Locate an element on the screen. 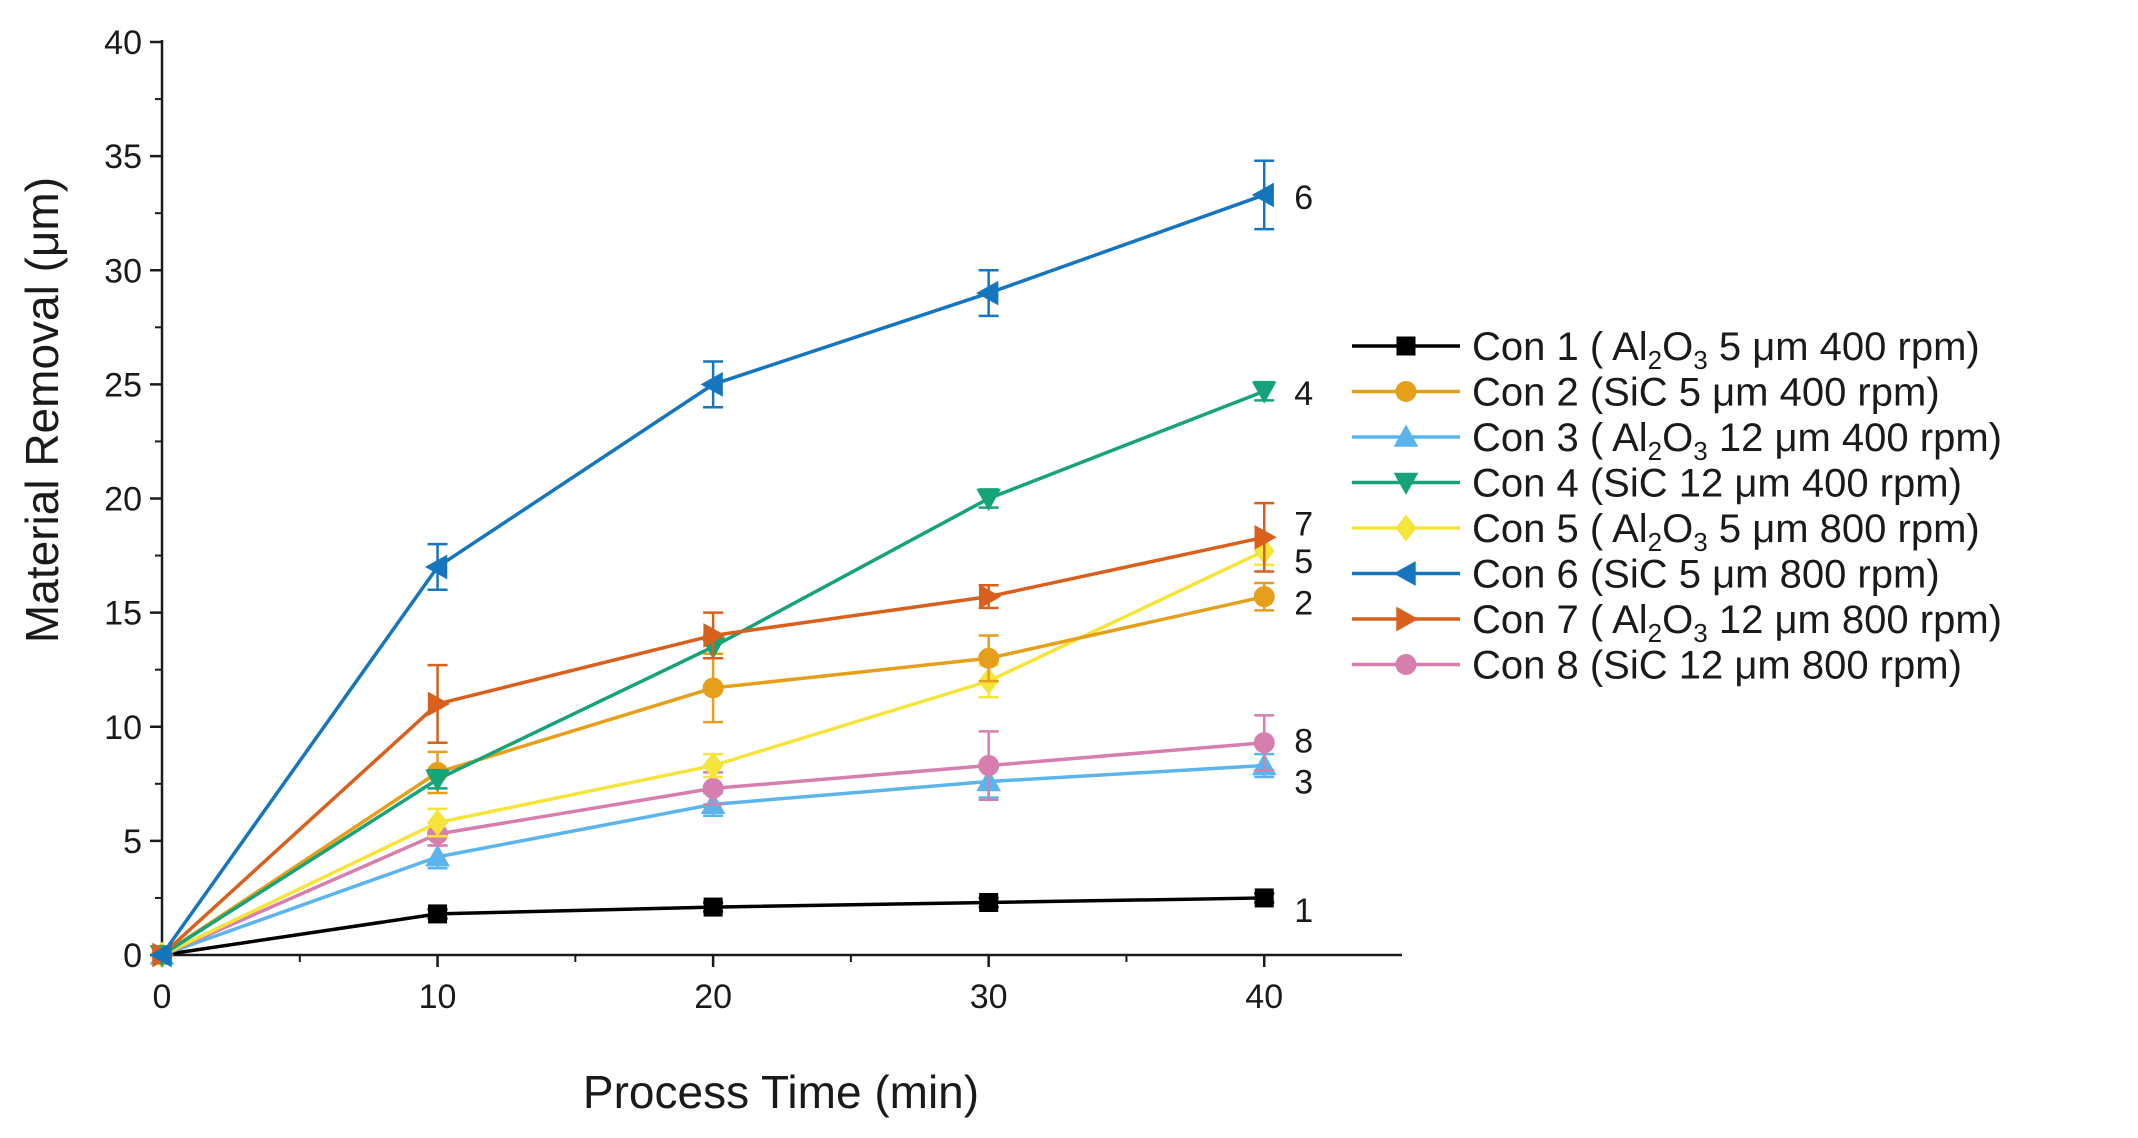 The image size is (2138, 1138). x-tick-label: 10 is located at coordinates (438, 997).